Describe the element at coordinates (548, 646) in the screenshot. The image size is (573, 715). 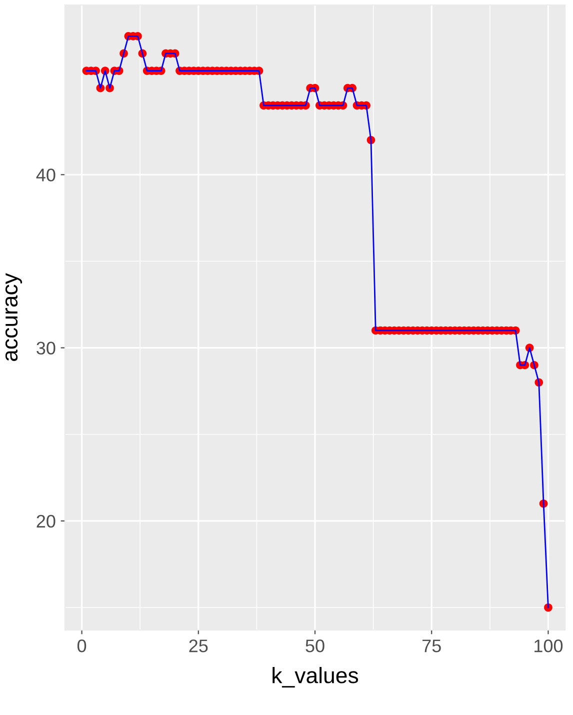
I see `x-tick-label: 100` at that location.